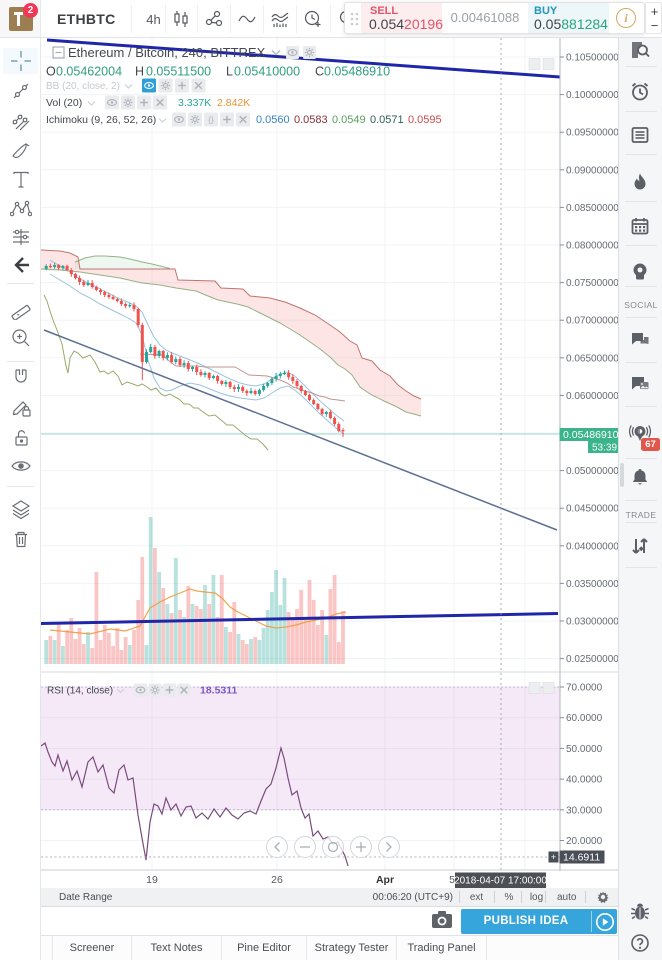  What do you see at coordinates (592, 133) in the screenshot?
I see `svg-text: 0.09500000` at bounding box center [592, 133].